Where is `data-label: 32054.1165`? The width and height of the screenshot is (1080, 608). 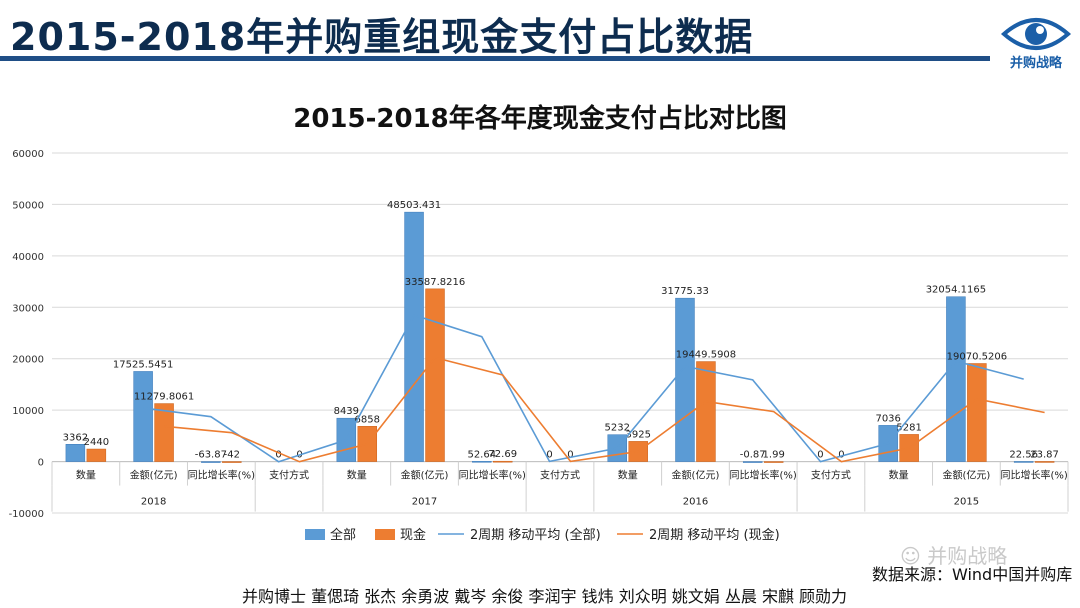
data-label: 32054.1165 is located at coordinates (956, 290).